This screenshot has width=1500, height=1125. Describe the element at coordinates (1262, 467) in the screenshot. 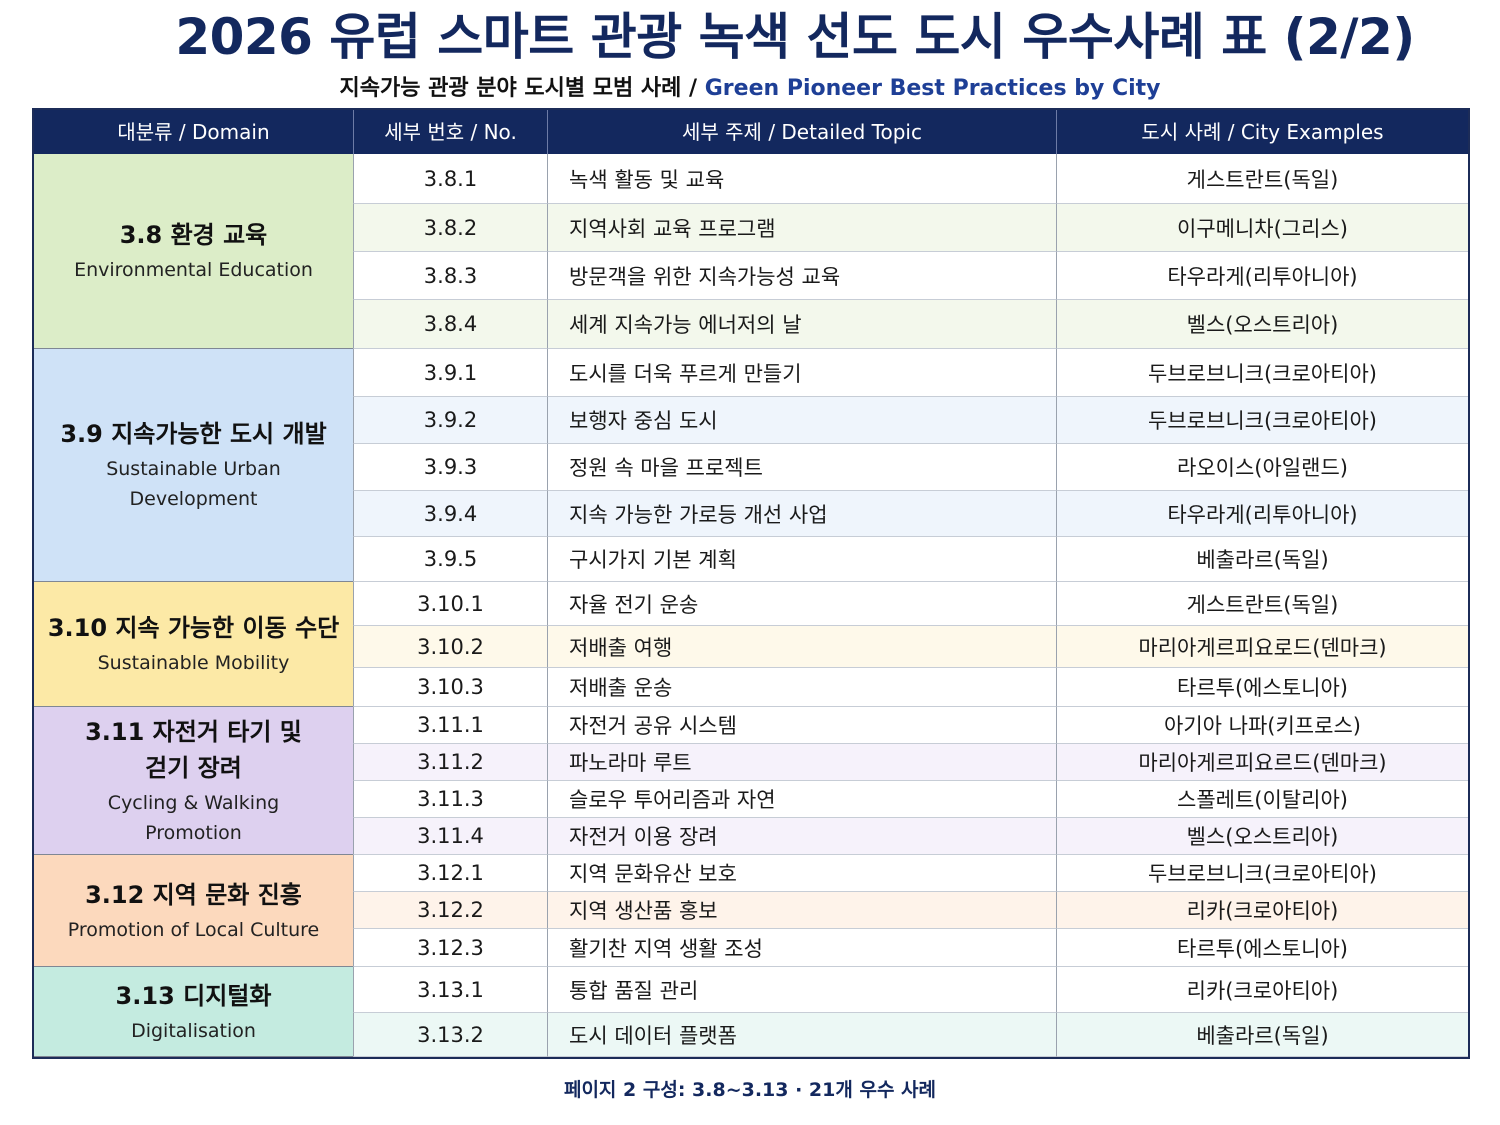

I see `row-city: 라오이스(아일랜드)` at that location.